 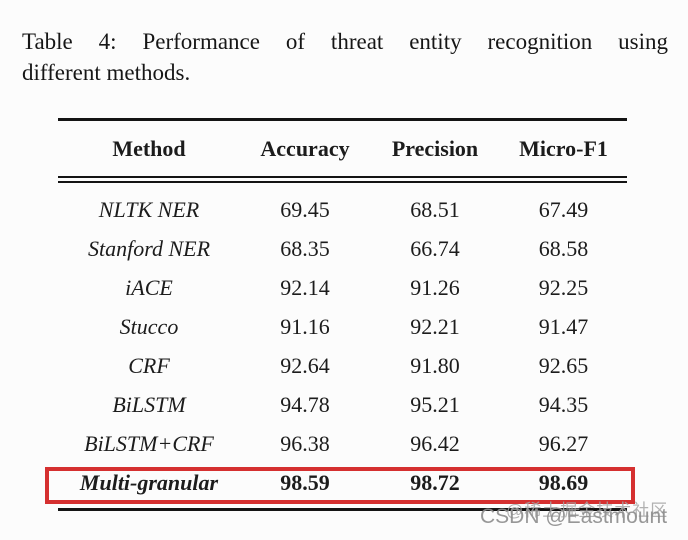 What do you see at coordinates (435, 209) in the screenshot?
I see `precision-cell: 68.51` at bounding box center [435, 209].